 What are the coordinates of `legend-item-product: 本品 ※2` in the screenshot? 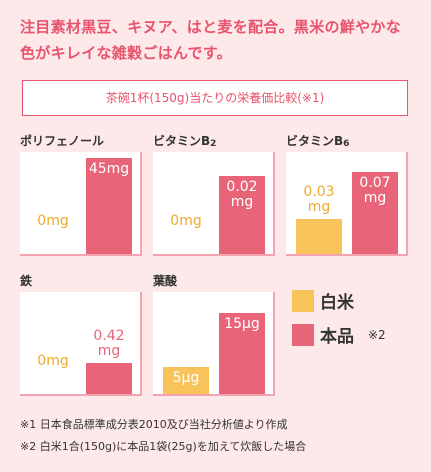 It's located at (339, 334).